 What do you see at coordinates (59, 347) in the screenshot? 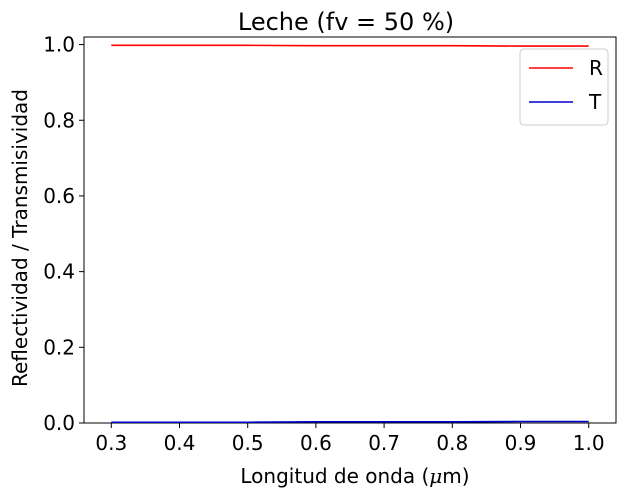
I see `y-tick-label: 0.2` at bounding box center [59, 347].